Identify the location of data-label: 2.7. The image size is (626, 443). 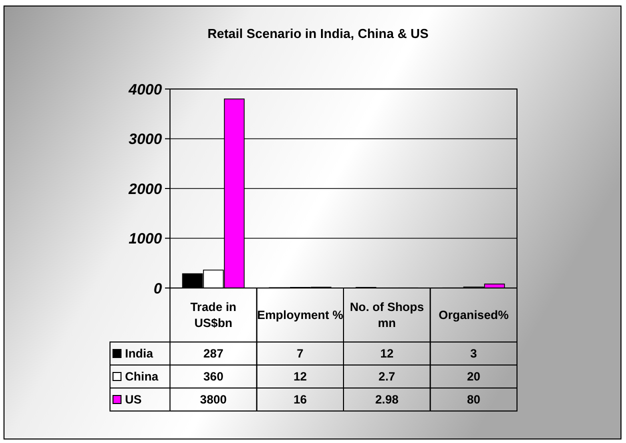
(387, 377).